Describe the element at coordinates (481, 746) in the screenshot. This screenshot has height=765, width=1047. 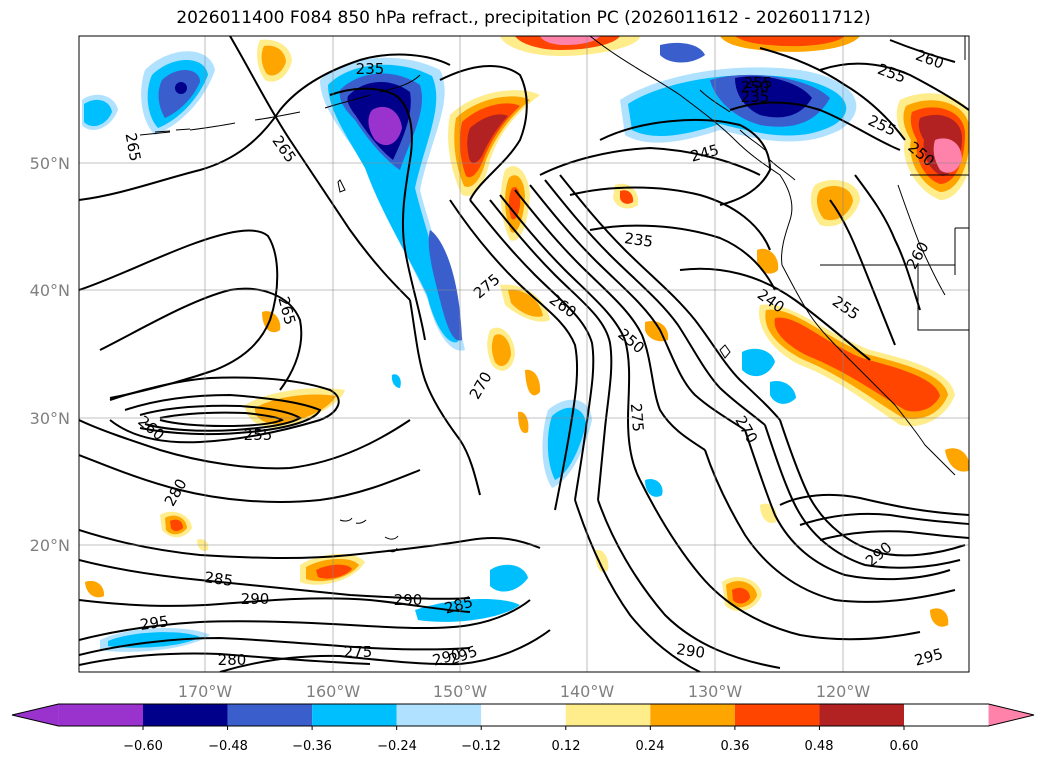
I see `colorbar-tick-label: −0.12` at that location.